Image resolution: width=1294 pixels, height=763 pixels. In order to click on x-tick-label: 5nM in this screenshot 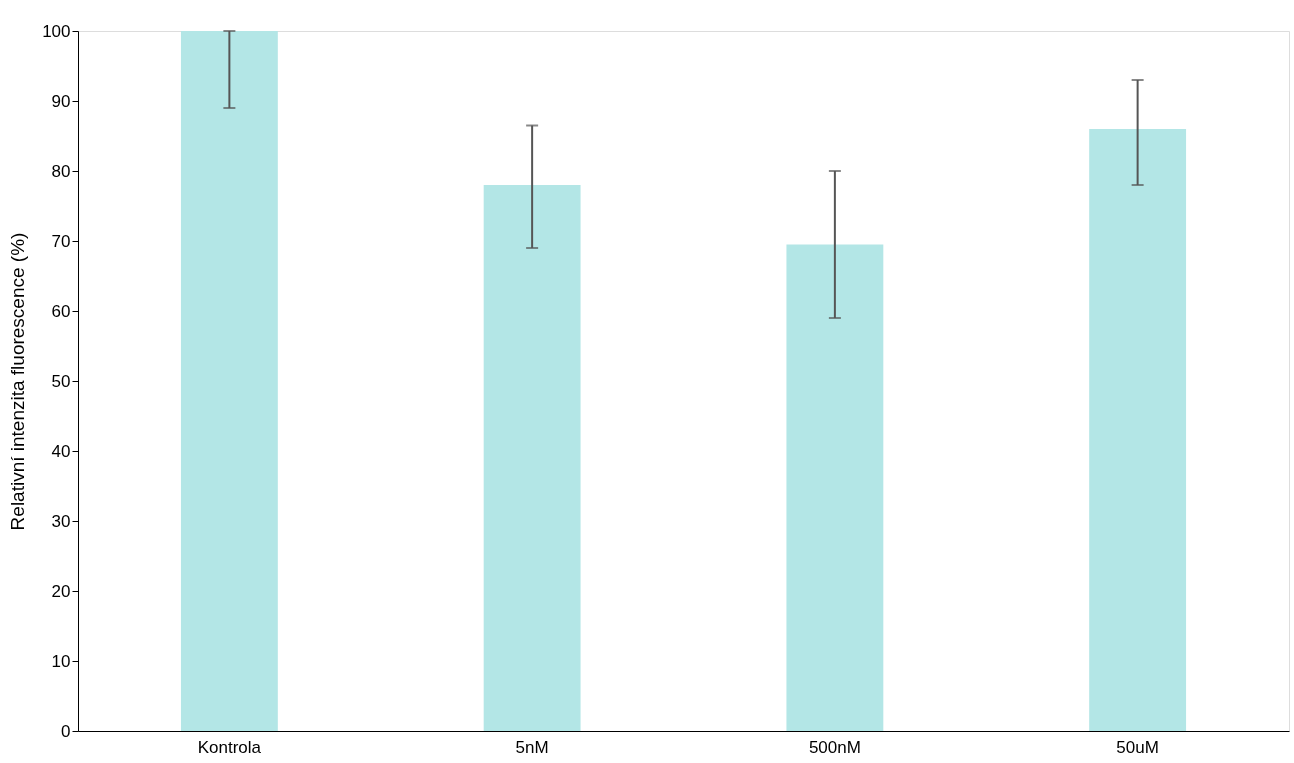, I will do `click(532, 747)`.